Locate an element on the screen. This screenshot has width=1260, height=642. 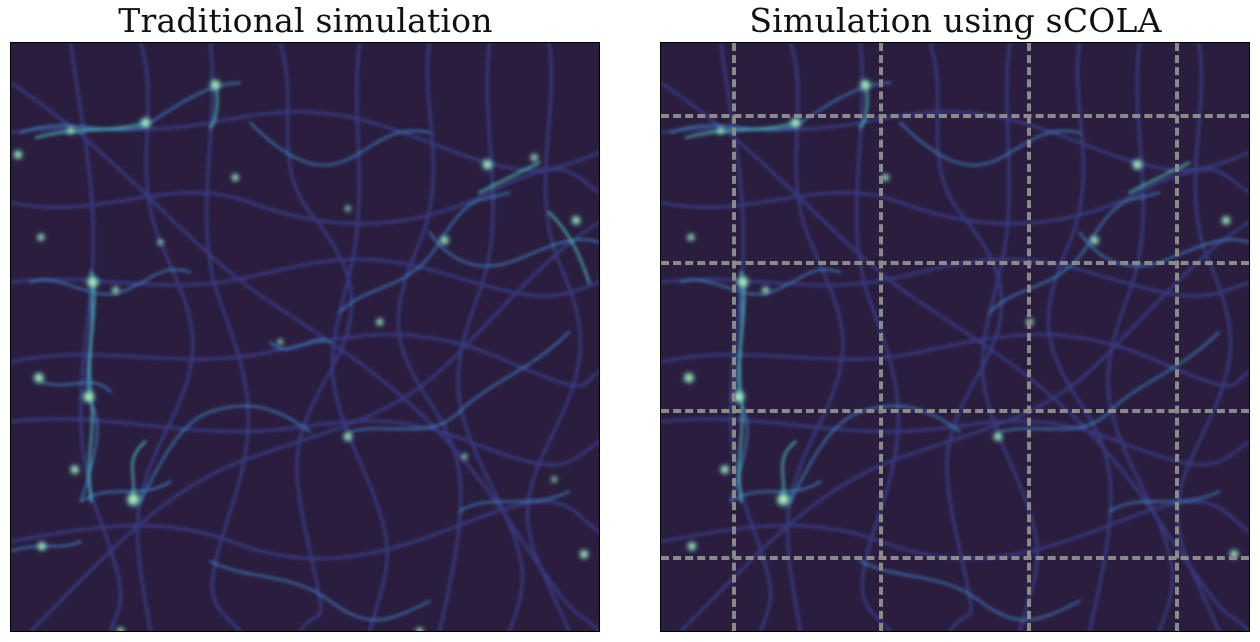
right-panel-title: Simulation using sCOLA is located at coordinates (955, 20).